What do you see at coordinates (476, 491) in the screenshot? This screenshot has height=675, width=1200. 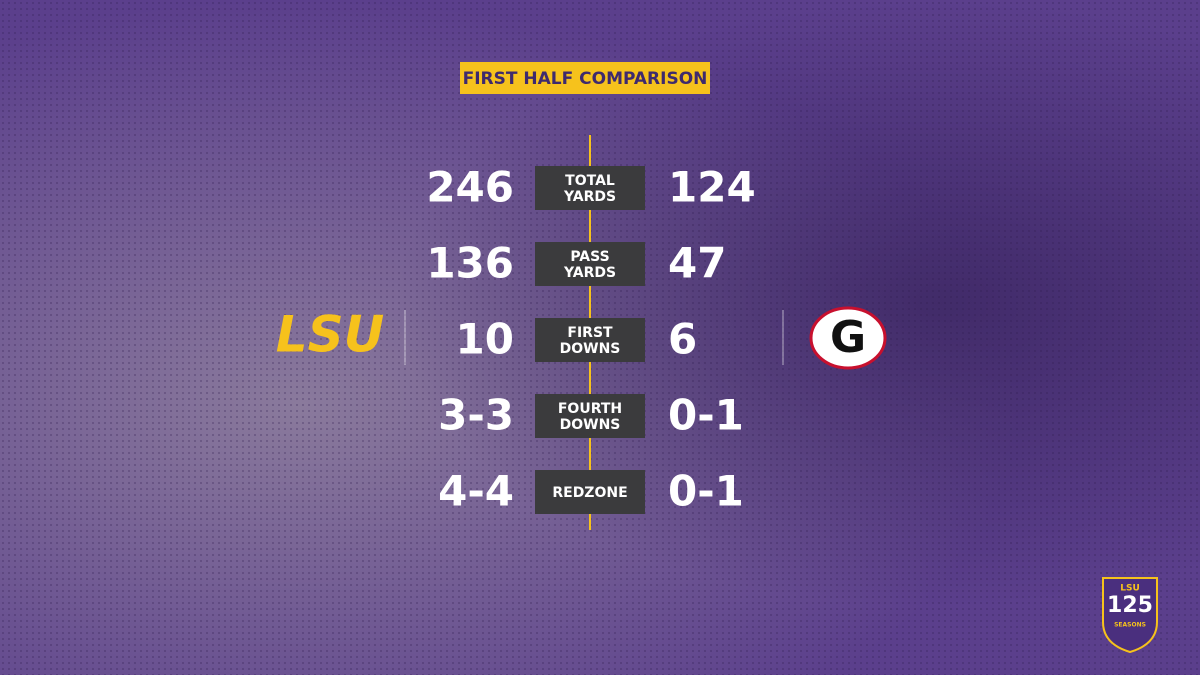 I see `lsu-value: 4-4` at bounding box center [476, 491].